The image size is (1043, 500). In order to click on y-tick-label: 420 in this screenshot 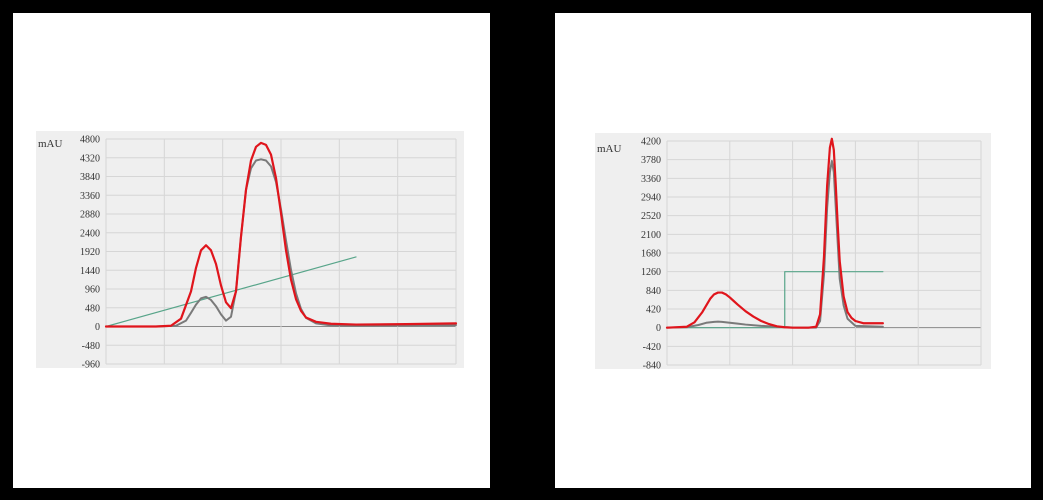, I will do `click(653, 310)`.